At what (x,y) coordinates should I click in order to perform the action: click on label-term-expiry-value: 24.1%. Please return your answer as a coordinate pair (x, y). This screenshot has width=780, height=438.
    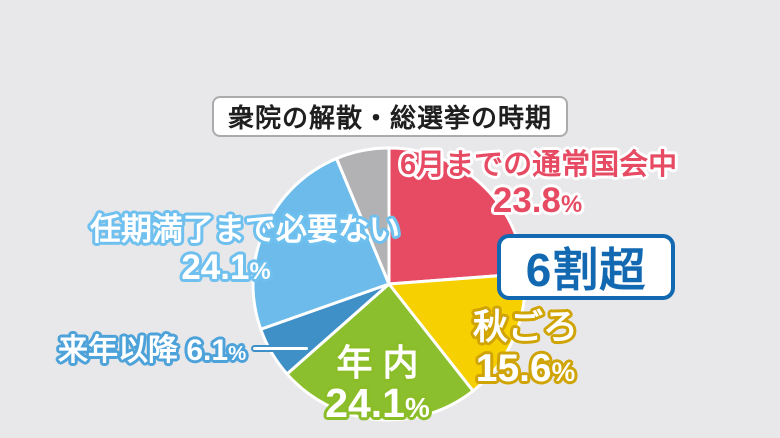
    Looking at the image, I should click on (226, 267).